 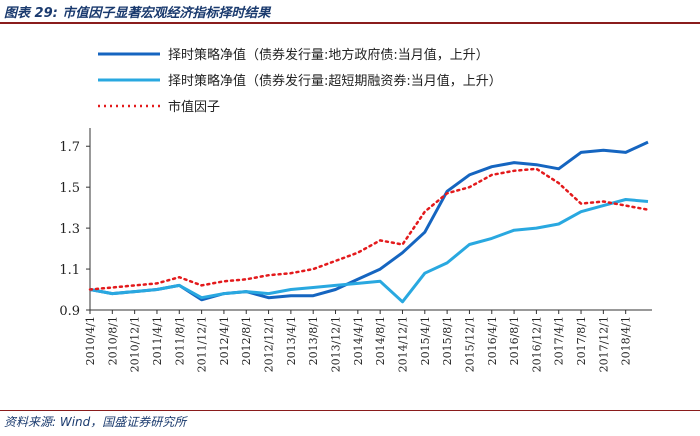 What do you see at coordinates (492, 340) in the screenshot?
I see `x-tick-label: 2016/4/1` at bounding box center [492, 340].